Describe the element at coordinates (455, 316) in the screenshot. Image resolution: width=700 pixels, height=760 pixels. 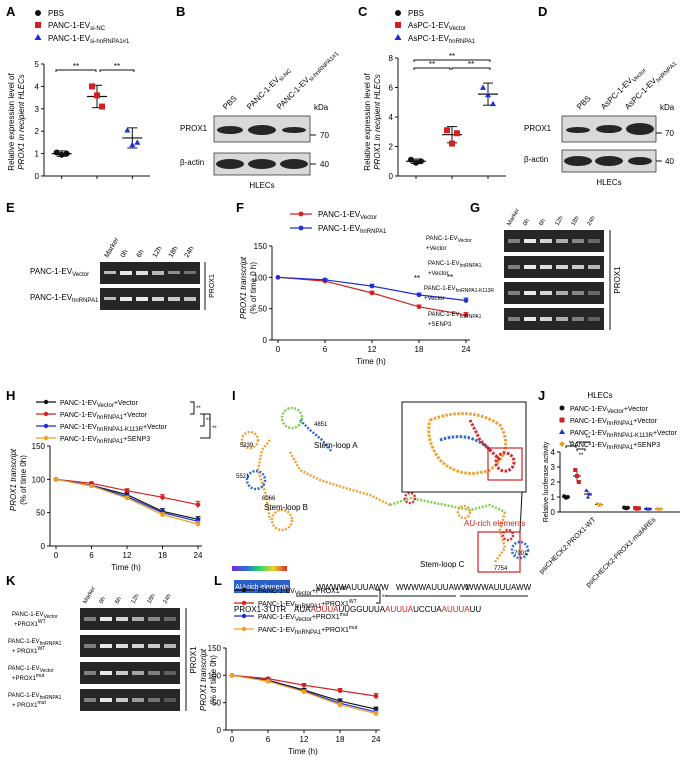
I see `gel-g-row-4-a: PANC-1-EVhnRNPA1` at that location.